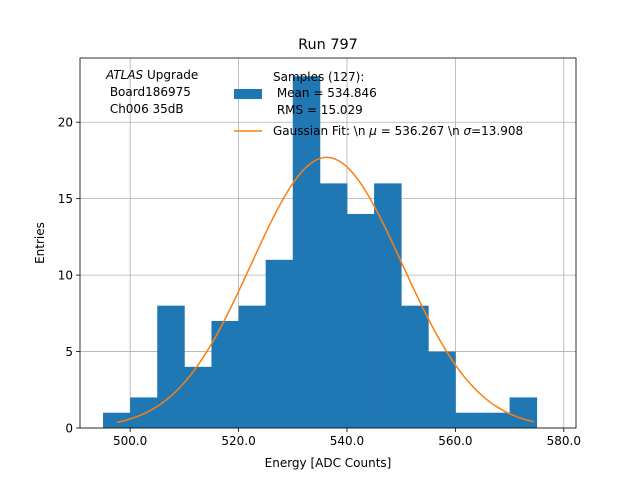  Describe the element at coordinates (398, 131) in the screenshot. I see `legend-fit-label: Gaussian Fit: \n μ = 536.267 \n σ=13.908` at that location.